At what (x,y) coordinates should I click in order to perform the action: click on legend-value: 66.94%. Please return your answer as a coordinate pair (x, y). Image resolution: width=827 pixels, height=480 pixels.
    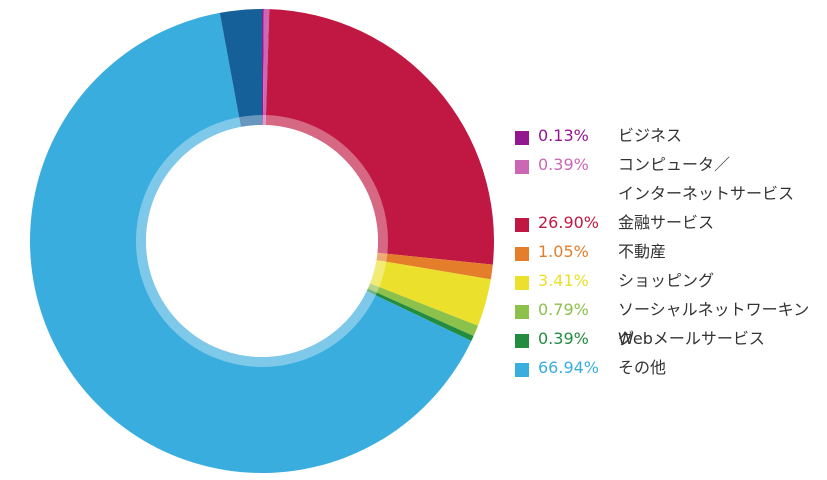
    Looking at the image, I should click on (569, 367).